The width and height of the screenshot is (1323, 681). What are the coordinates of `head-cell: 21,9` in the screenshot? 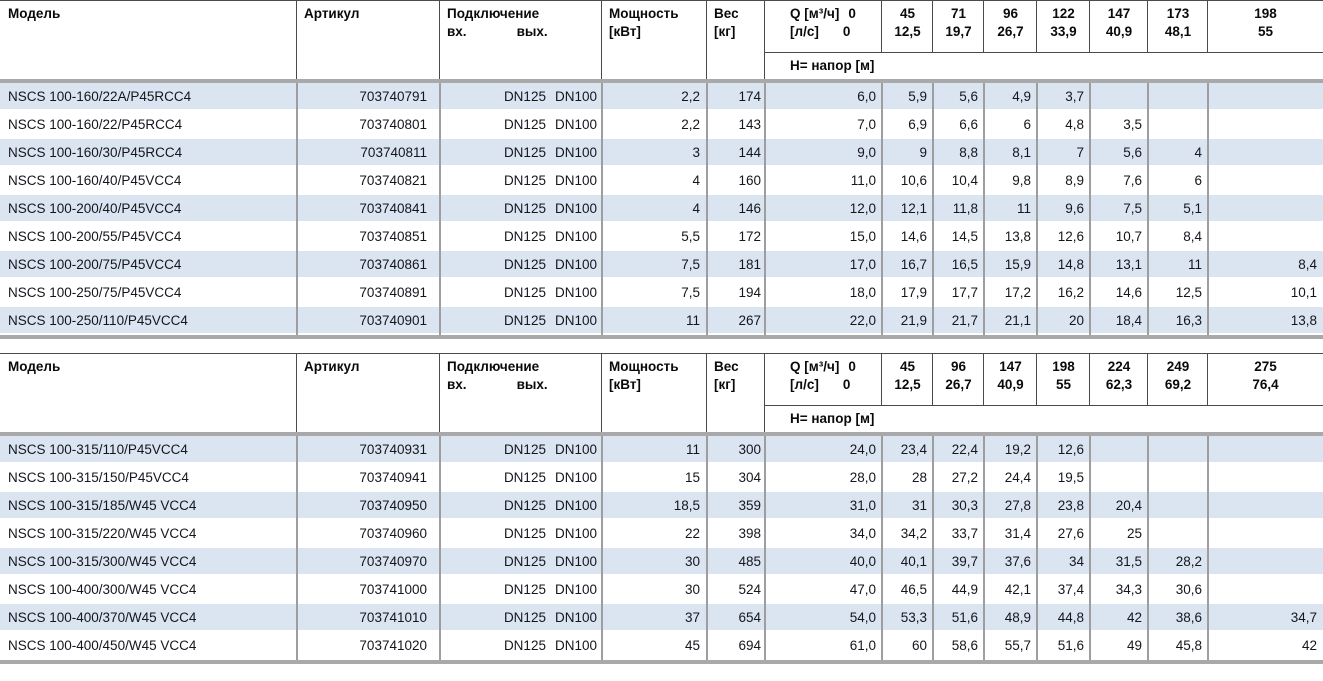 It's located at (913, 320).